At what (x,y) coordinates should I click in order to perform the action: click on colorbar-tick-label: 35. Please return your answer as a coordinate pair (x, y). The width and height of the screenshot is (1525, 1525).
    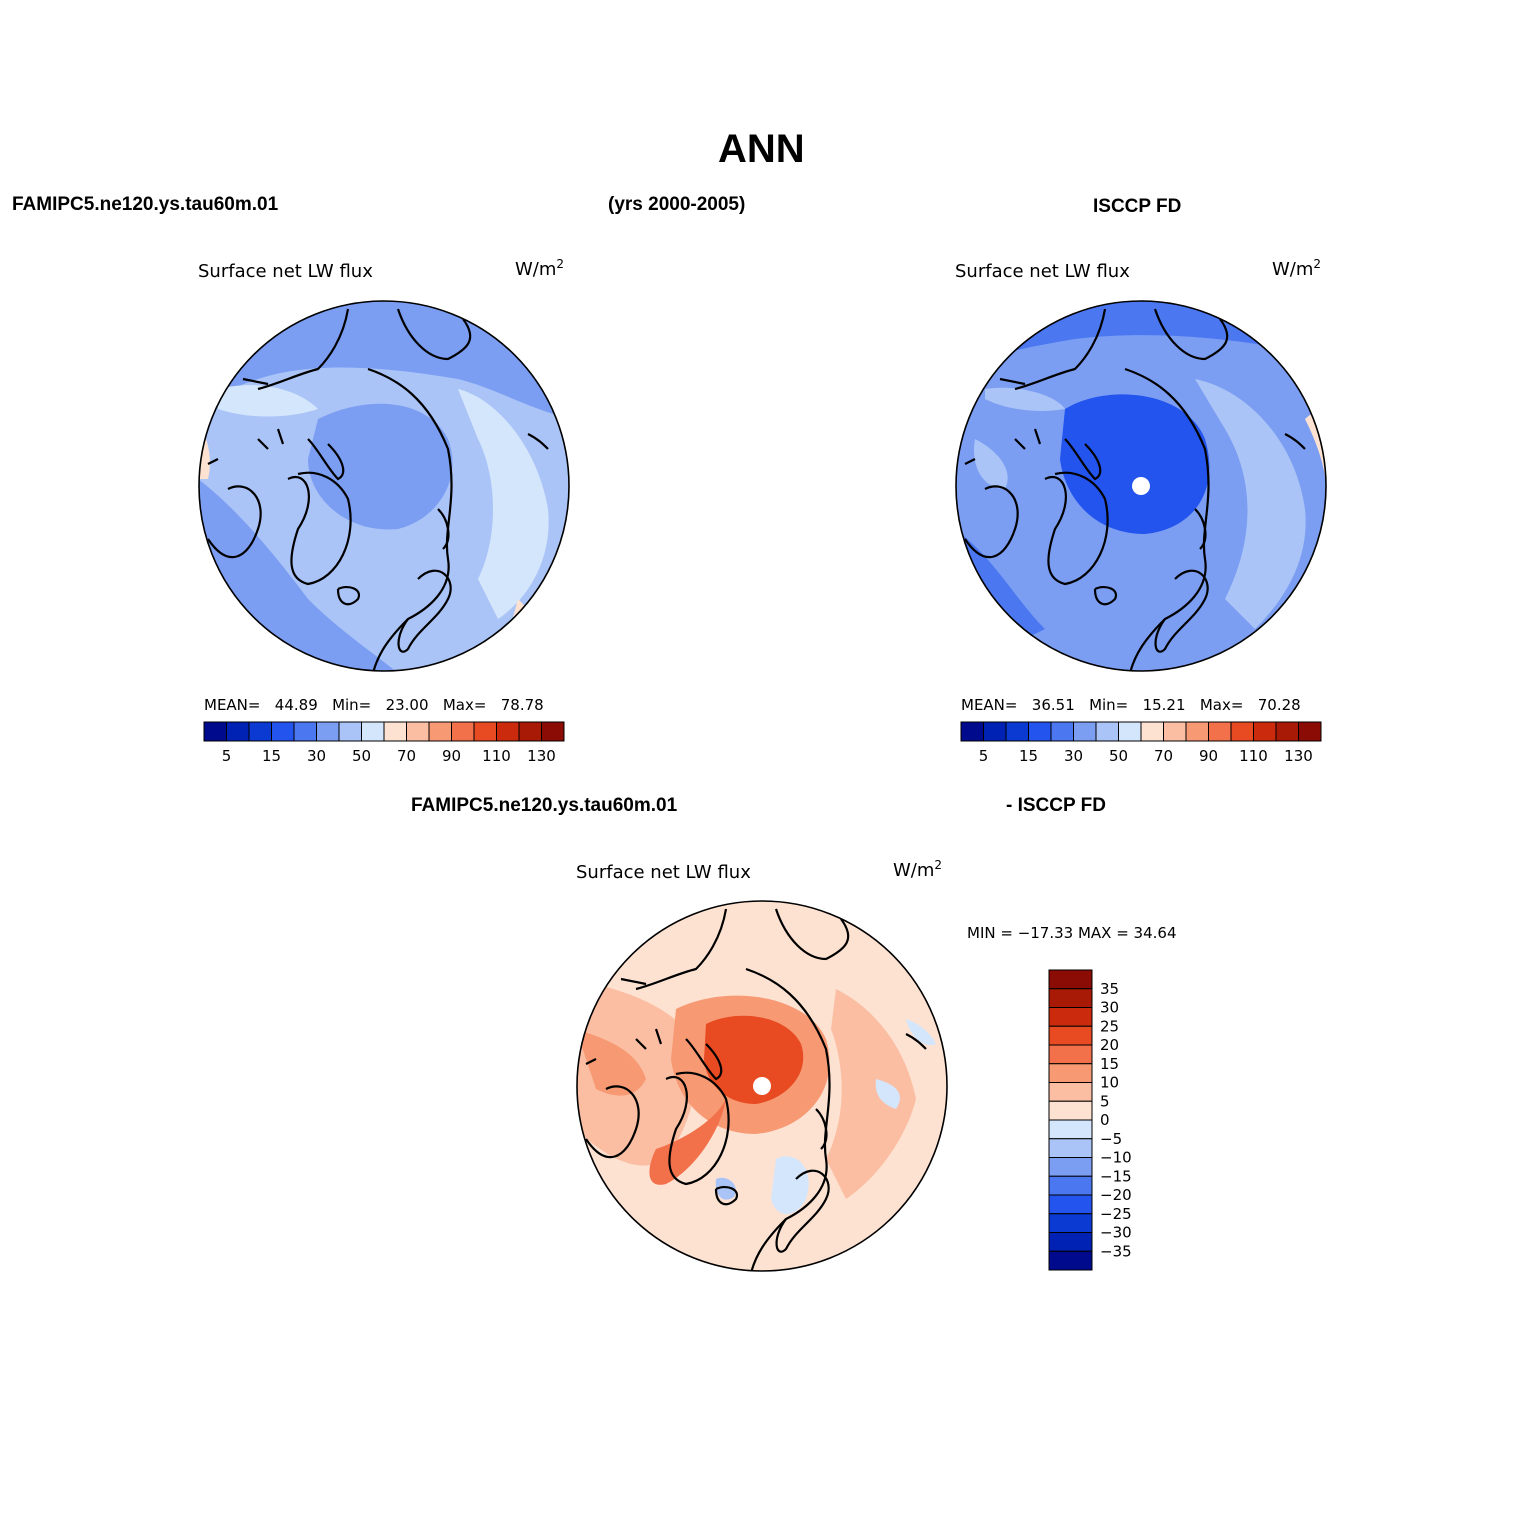
    Looking at the image, I should click on (1109, 989).